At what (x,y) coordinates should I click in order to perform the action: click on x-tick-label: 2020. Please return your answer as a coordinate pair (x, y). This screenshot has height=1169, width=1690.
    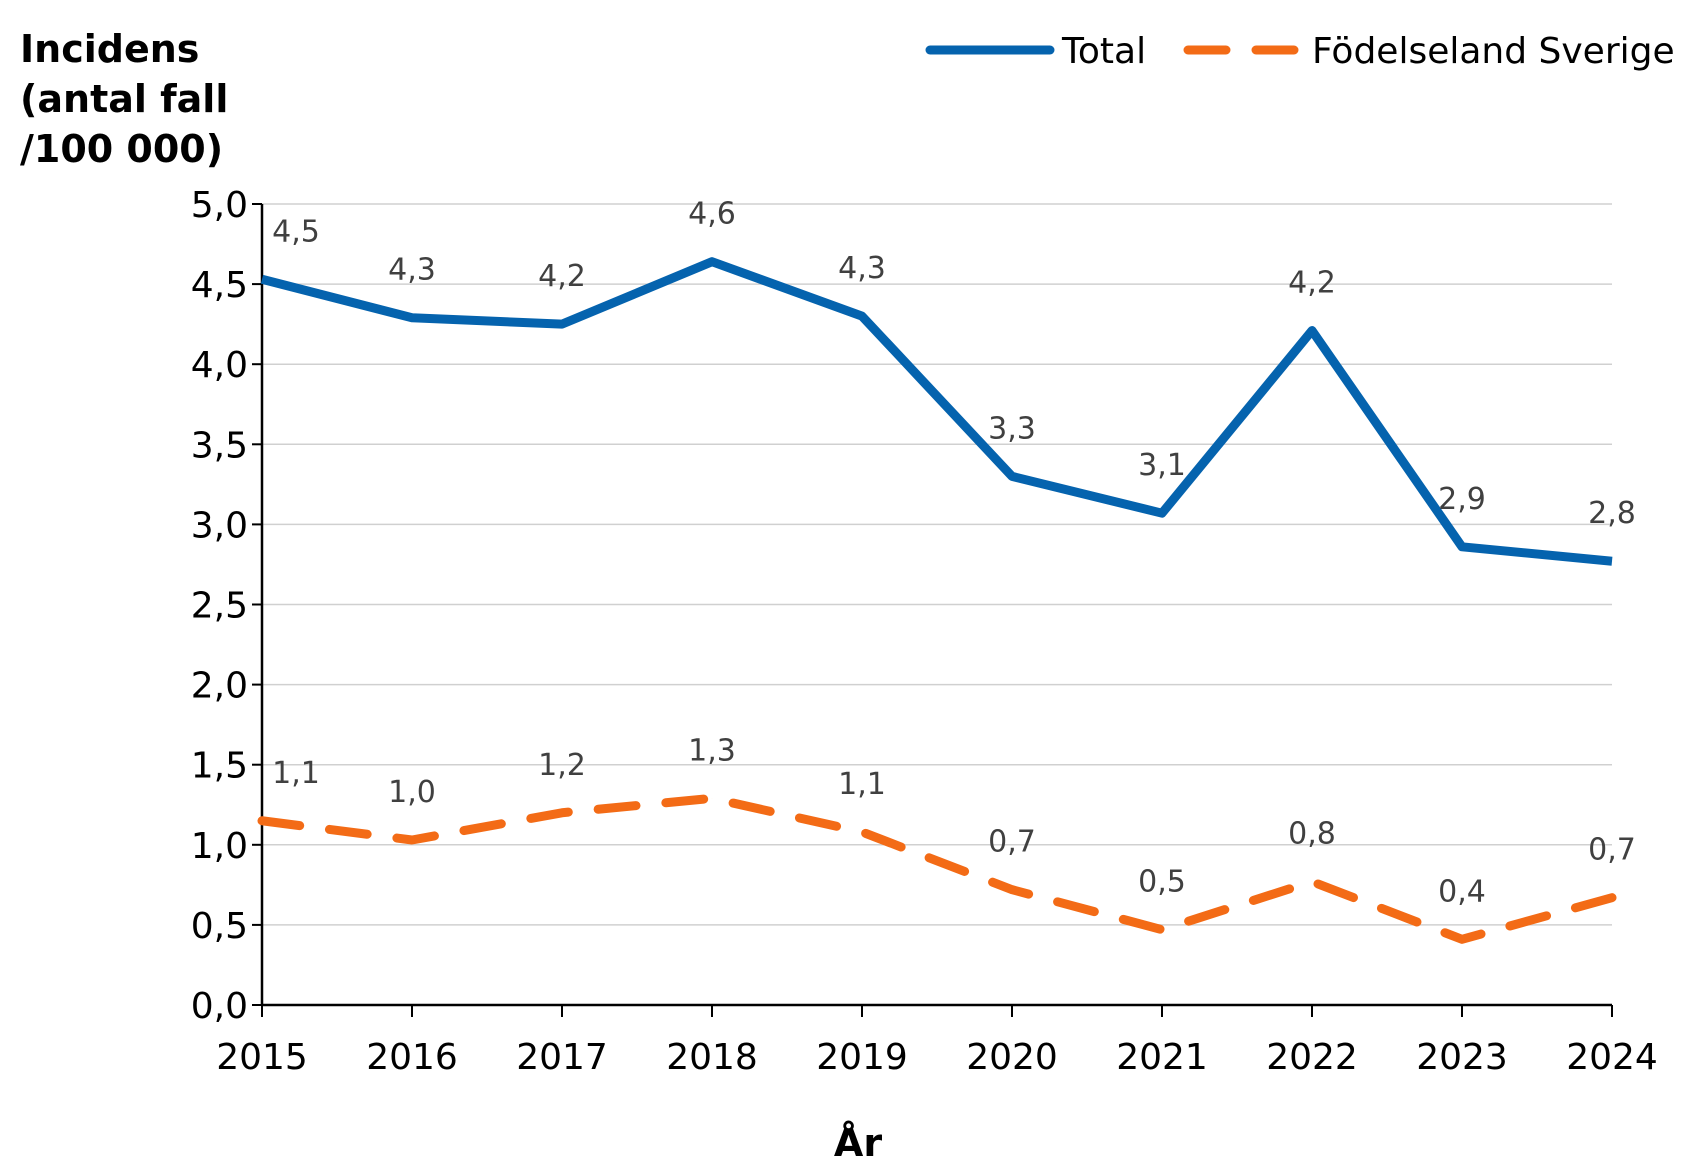
    Looking at the image, I should click on (1012, 1057).